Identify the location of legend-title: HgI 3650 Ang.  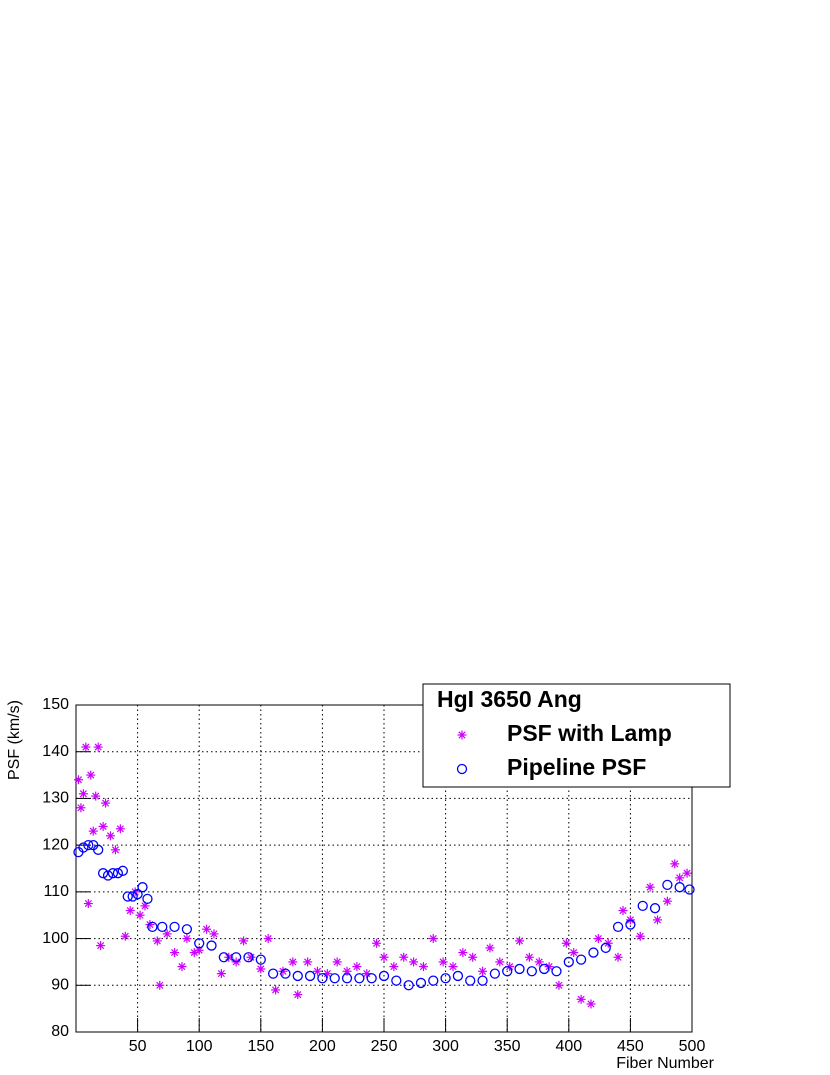
(509, 699).